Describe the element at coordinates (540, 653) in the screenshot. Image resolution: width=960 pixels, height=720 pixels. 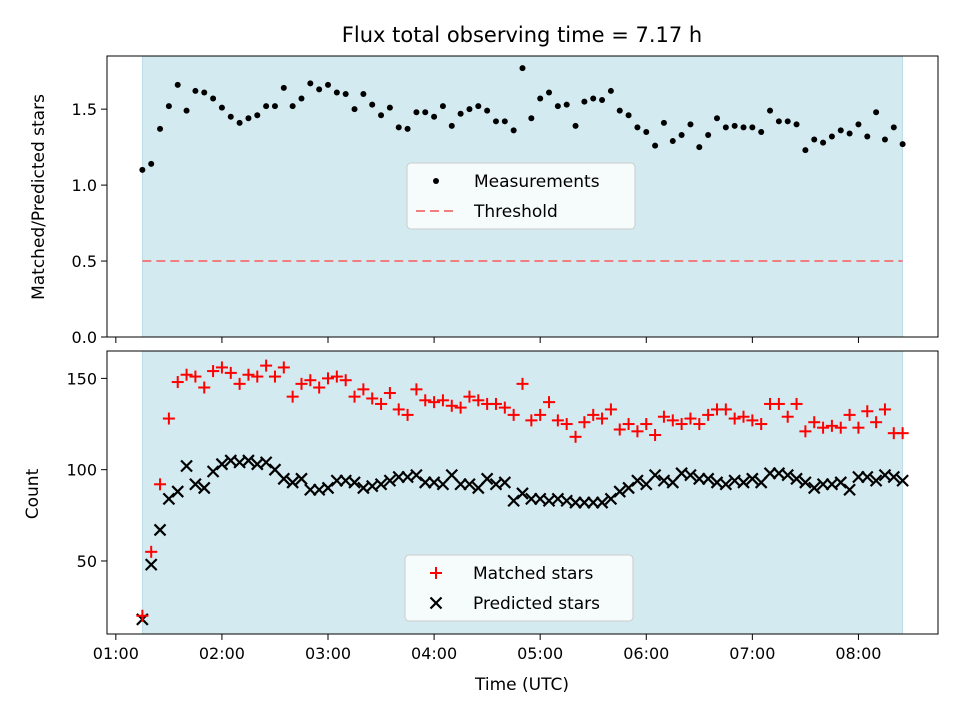
I see `bottom-x-tick-label: 05:00` at that location.